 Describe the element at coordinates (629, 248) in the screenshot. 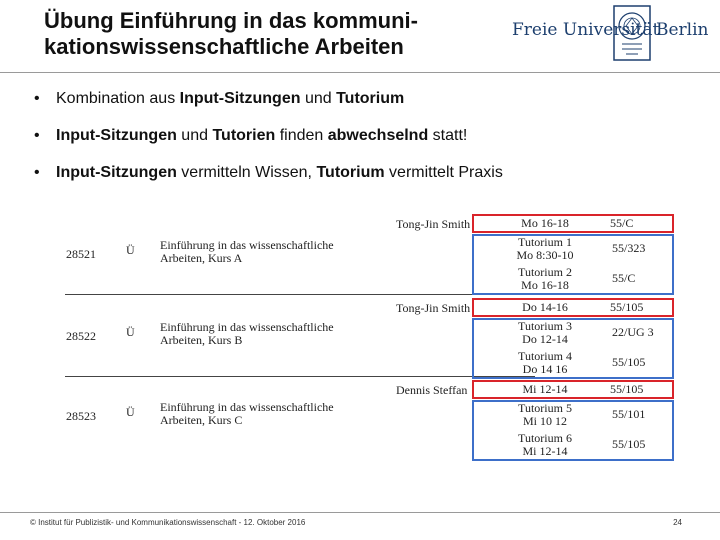

I see `session-room: 55/323` at that location.